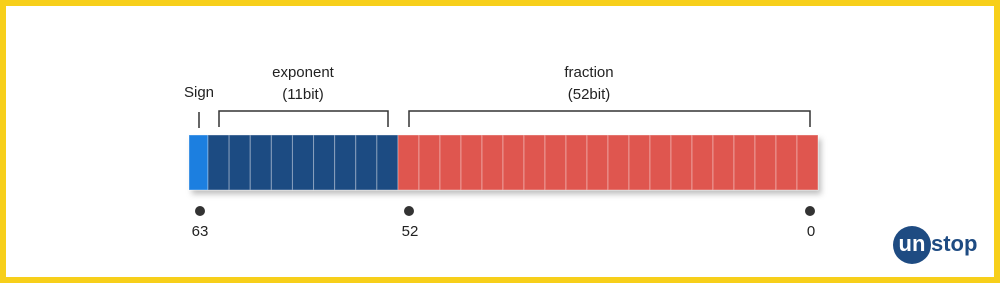 This screenshot has height=283, width=1000. I want to click on position-label: 52, so click(410, 231).